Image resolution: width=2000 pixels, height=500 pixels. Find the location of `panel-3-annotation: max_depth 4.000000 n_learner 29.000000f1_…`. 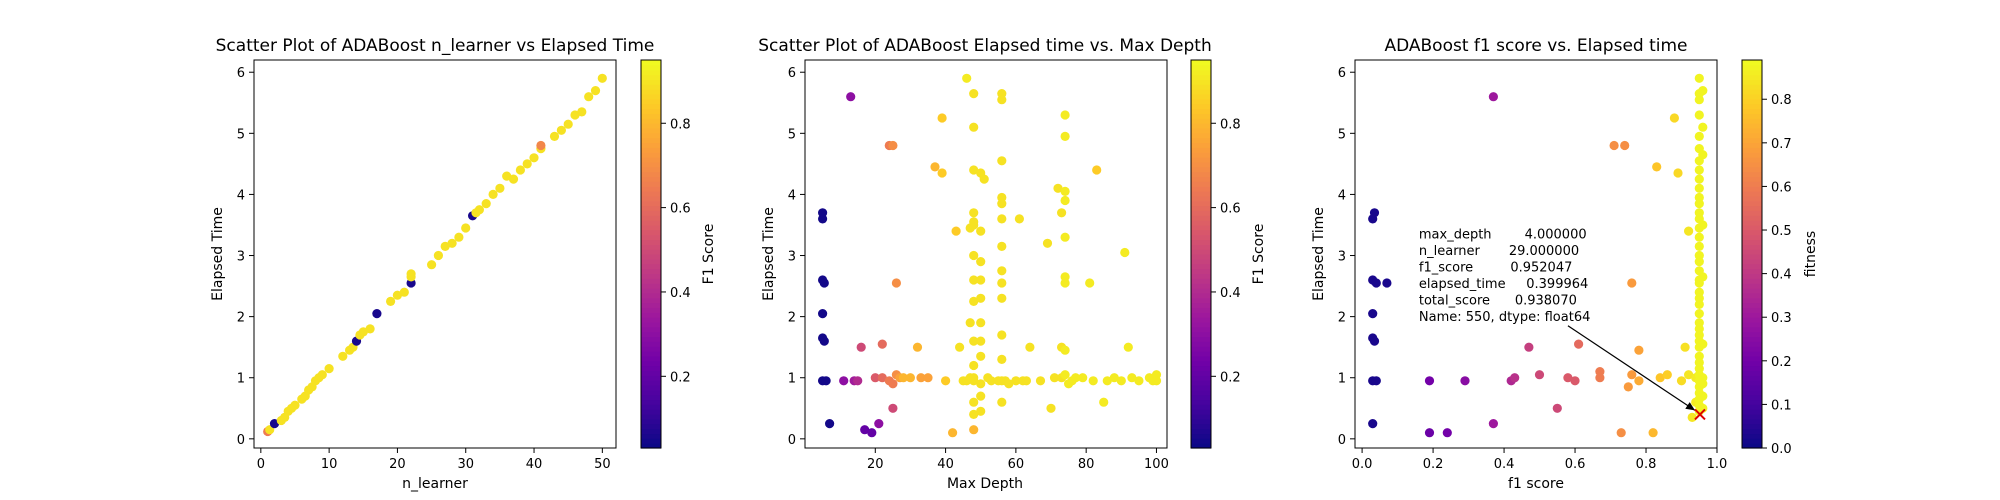

panel-3-annotation: max_depth 4.000000 n_learner 29.000000f1_… is located at coordinates (1562, 324).